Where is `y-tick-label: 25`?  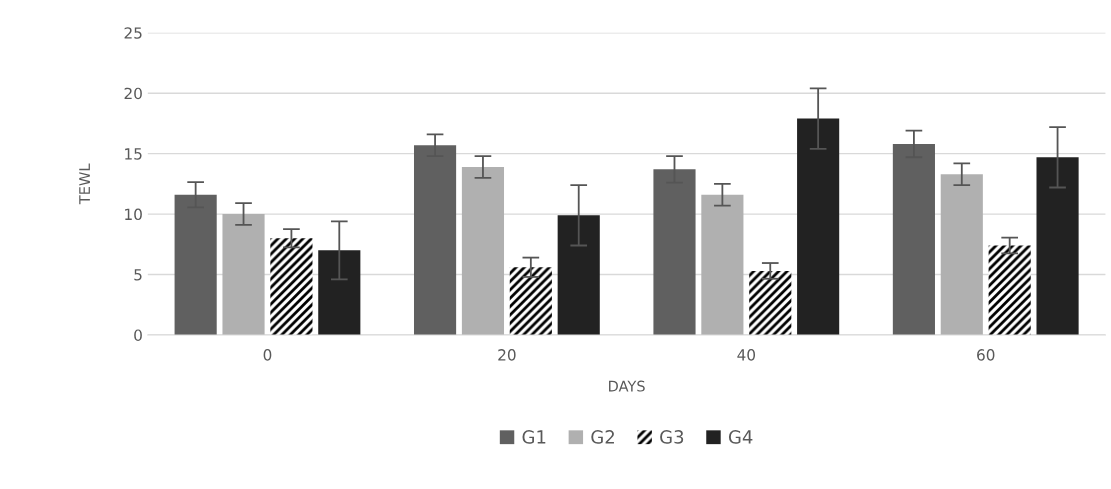
y-tick-label: 25 is located at coordinates (133, 33).